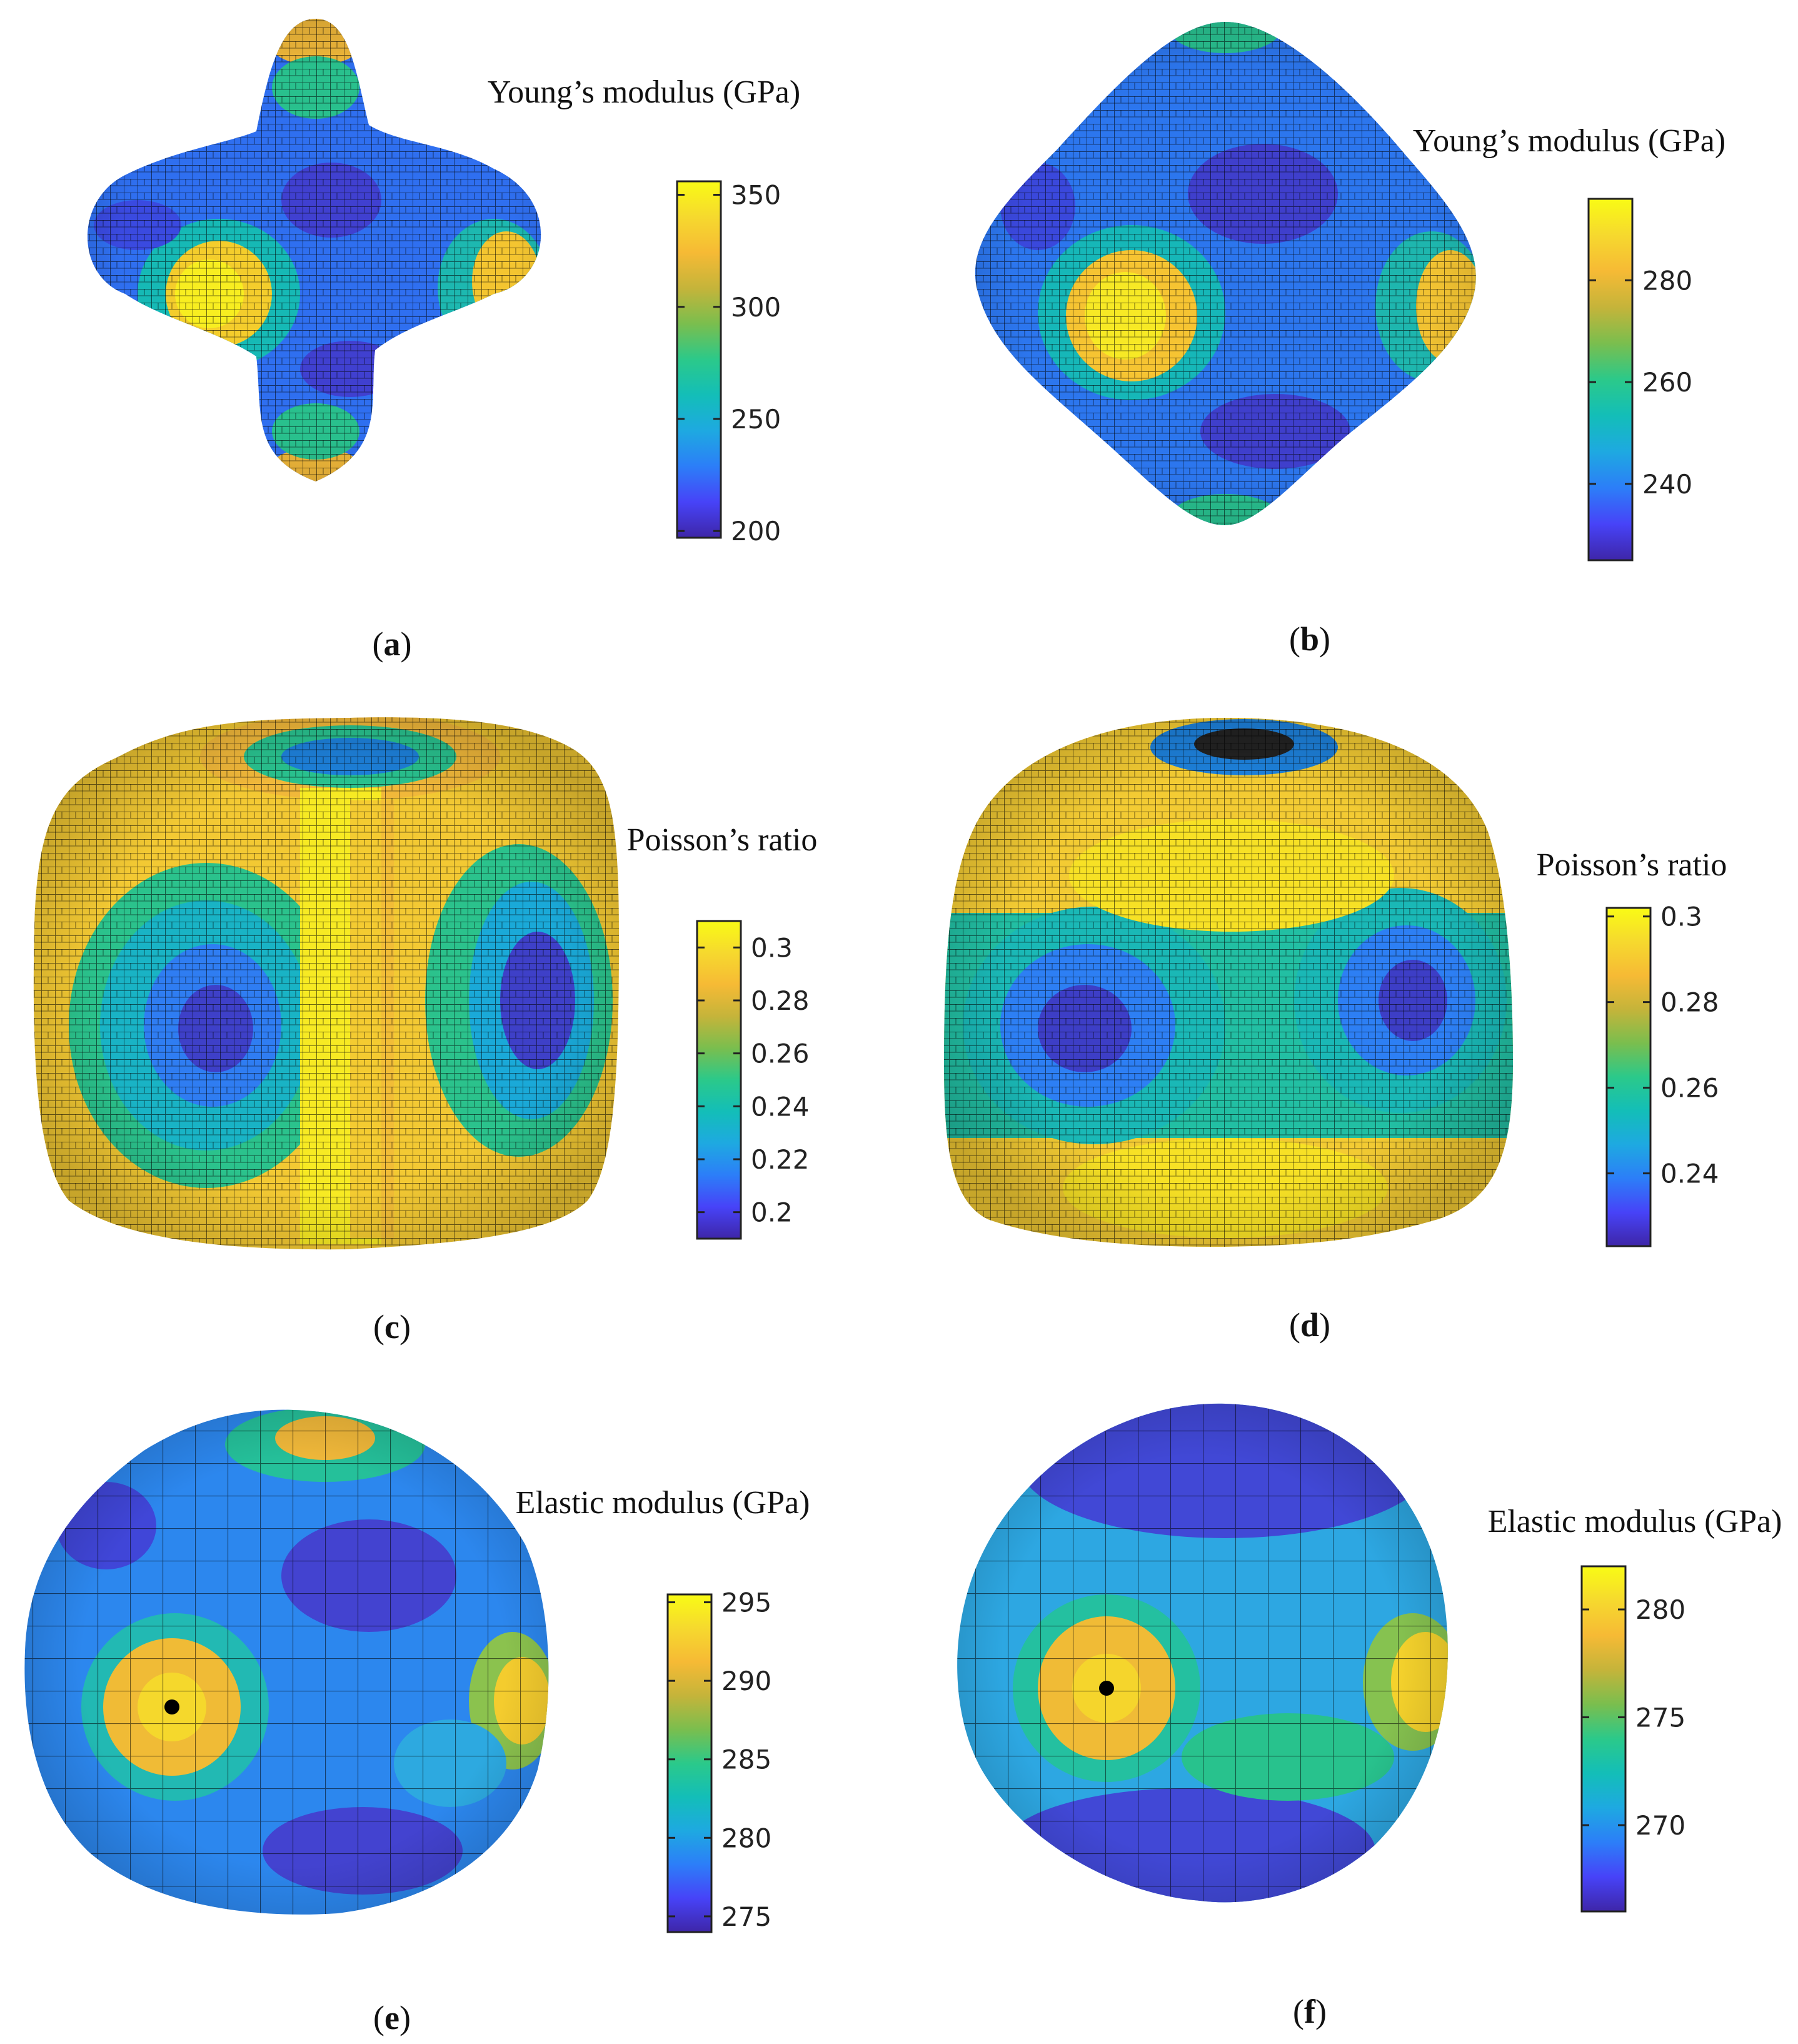  What do you see at coordinates (1663, 1045) in the screenshot?
I see `colorbar-d-ticks: 0.24 0.26 0.28 0.3` at bounding box center [1663, 1045].